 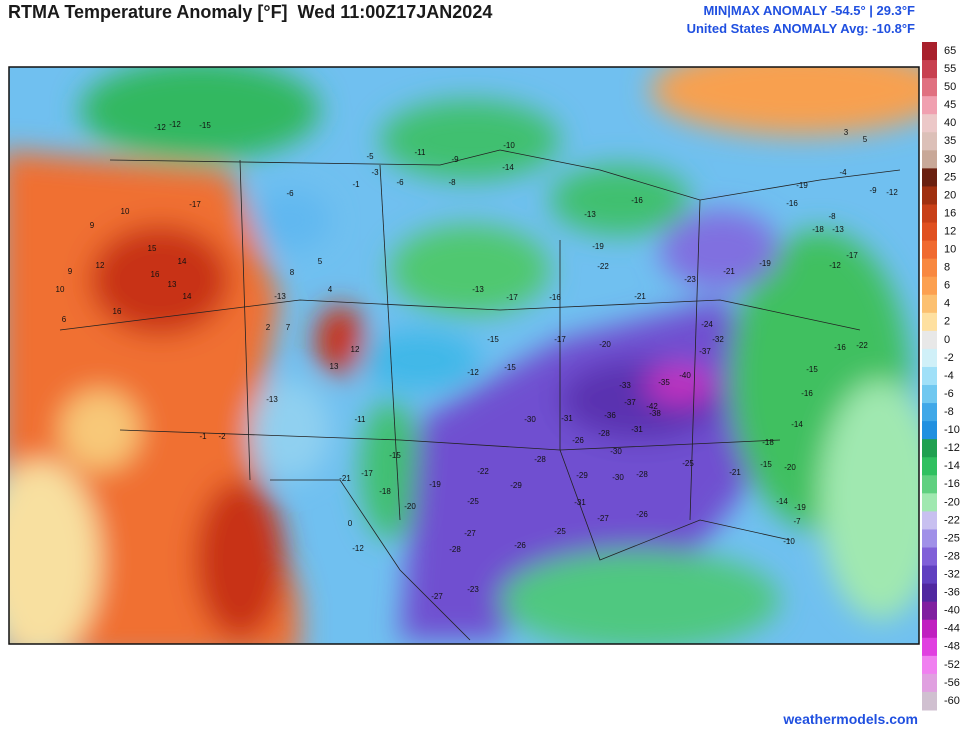 What do you see at coordinates (950, 87) in the screenshot?
I see `legend-label: 50` at bounding box center [950, 87].